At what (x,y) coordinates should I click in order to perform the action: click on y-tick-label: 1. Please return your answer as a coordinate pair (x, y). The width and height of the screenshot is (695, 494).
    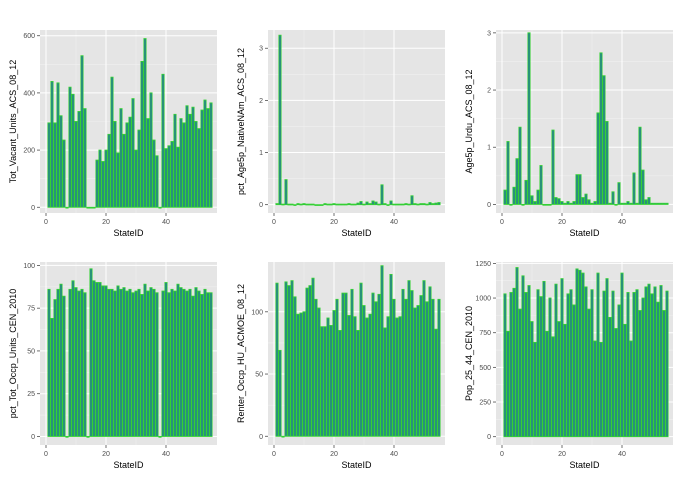
    Looking at the image, I should click on (489, 148).